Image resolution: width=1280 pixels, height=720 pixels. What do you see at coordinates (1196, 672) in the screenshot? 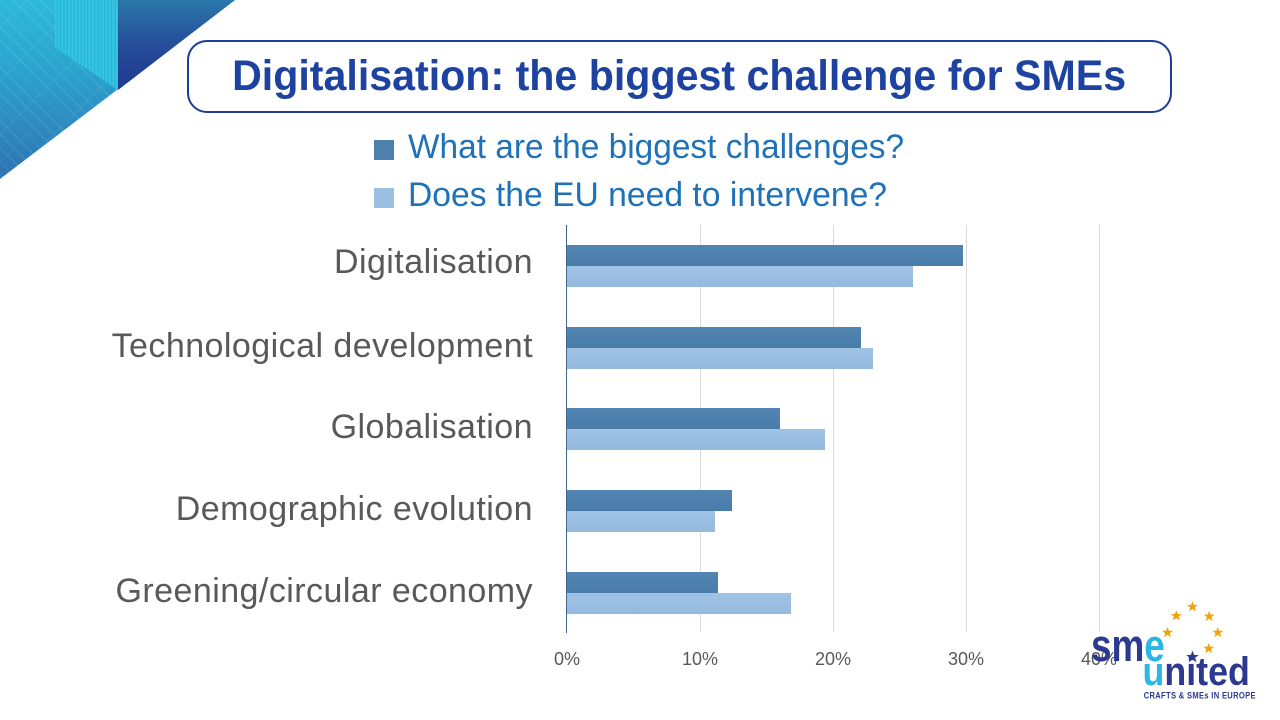
I see `svg-text: united` at bounding box center [1196, 672].